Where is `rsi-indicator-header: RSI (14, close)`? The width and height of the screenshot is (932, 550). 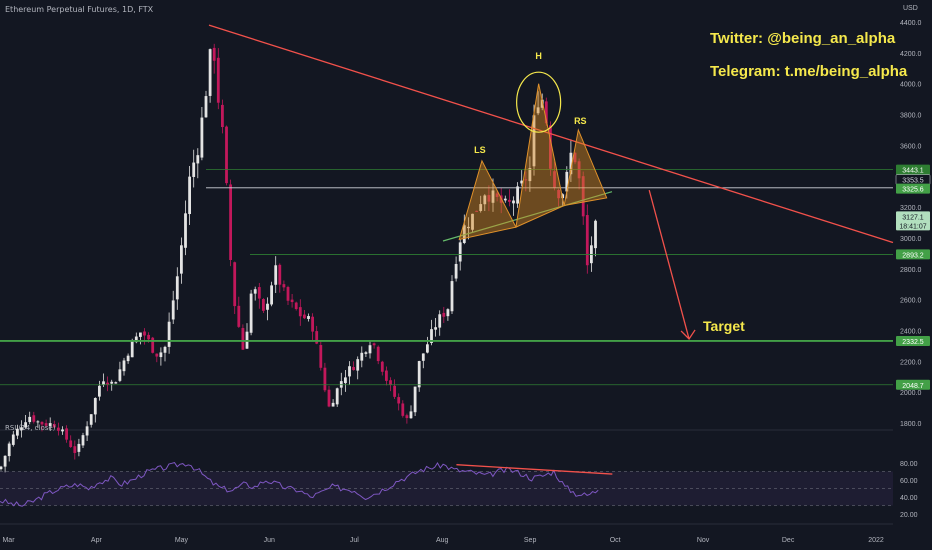 rsi-indicator-header: RSI (14, close) is located at coordinates (30, 428).